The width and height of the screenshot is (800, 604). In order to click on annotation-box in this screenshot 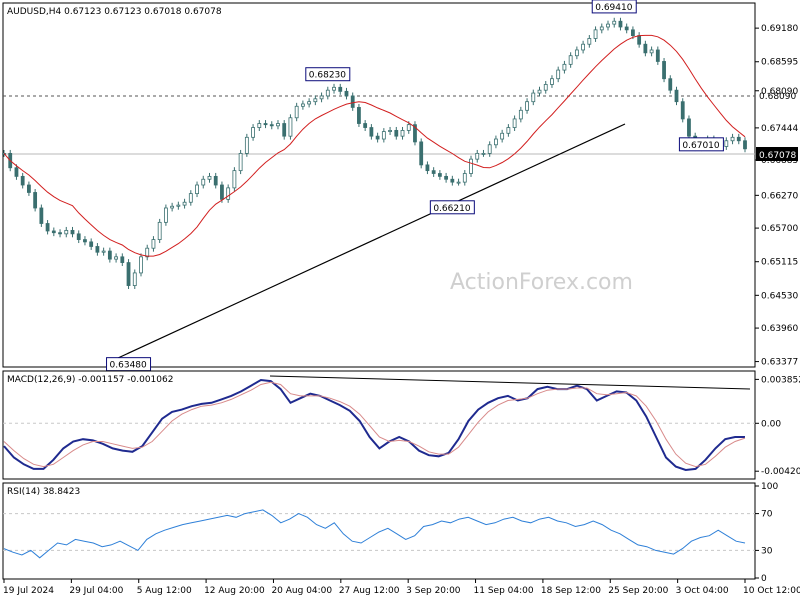, I will do `click(328, 74)`.